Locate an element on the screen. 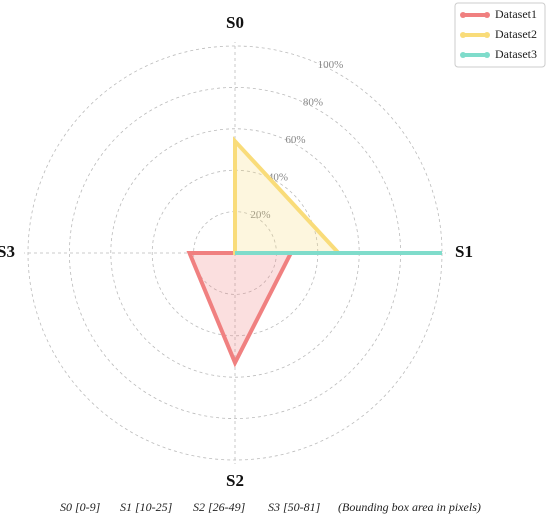 This screenshot has height=522, width=550. r-tick-label: 100% is located at coordinates (331, 65).